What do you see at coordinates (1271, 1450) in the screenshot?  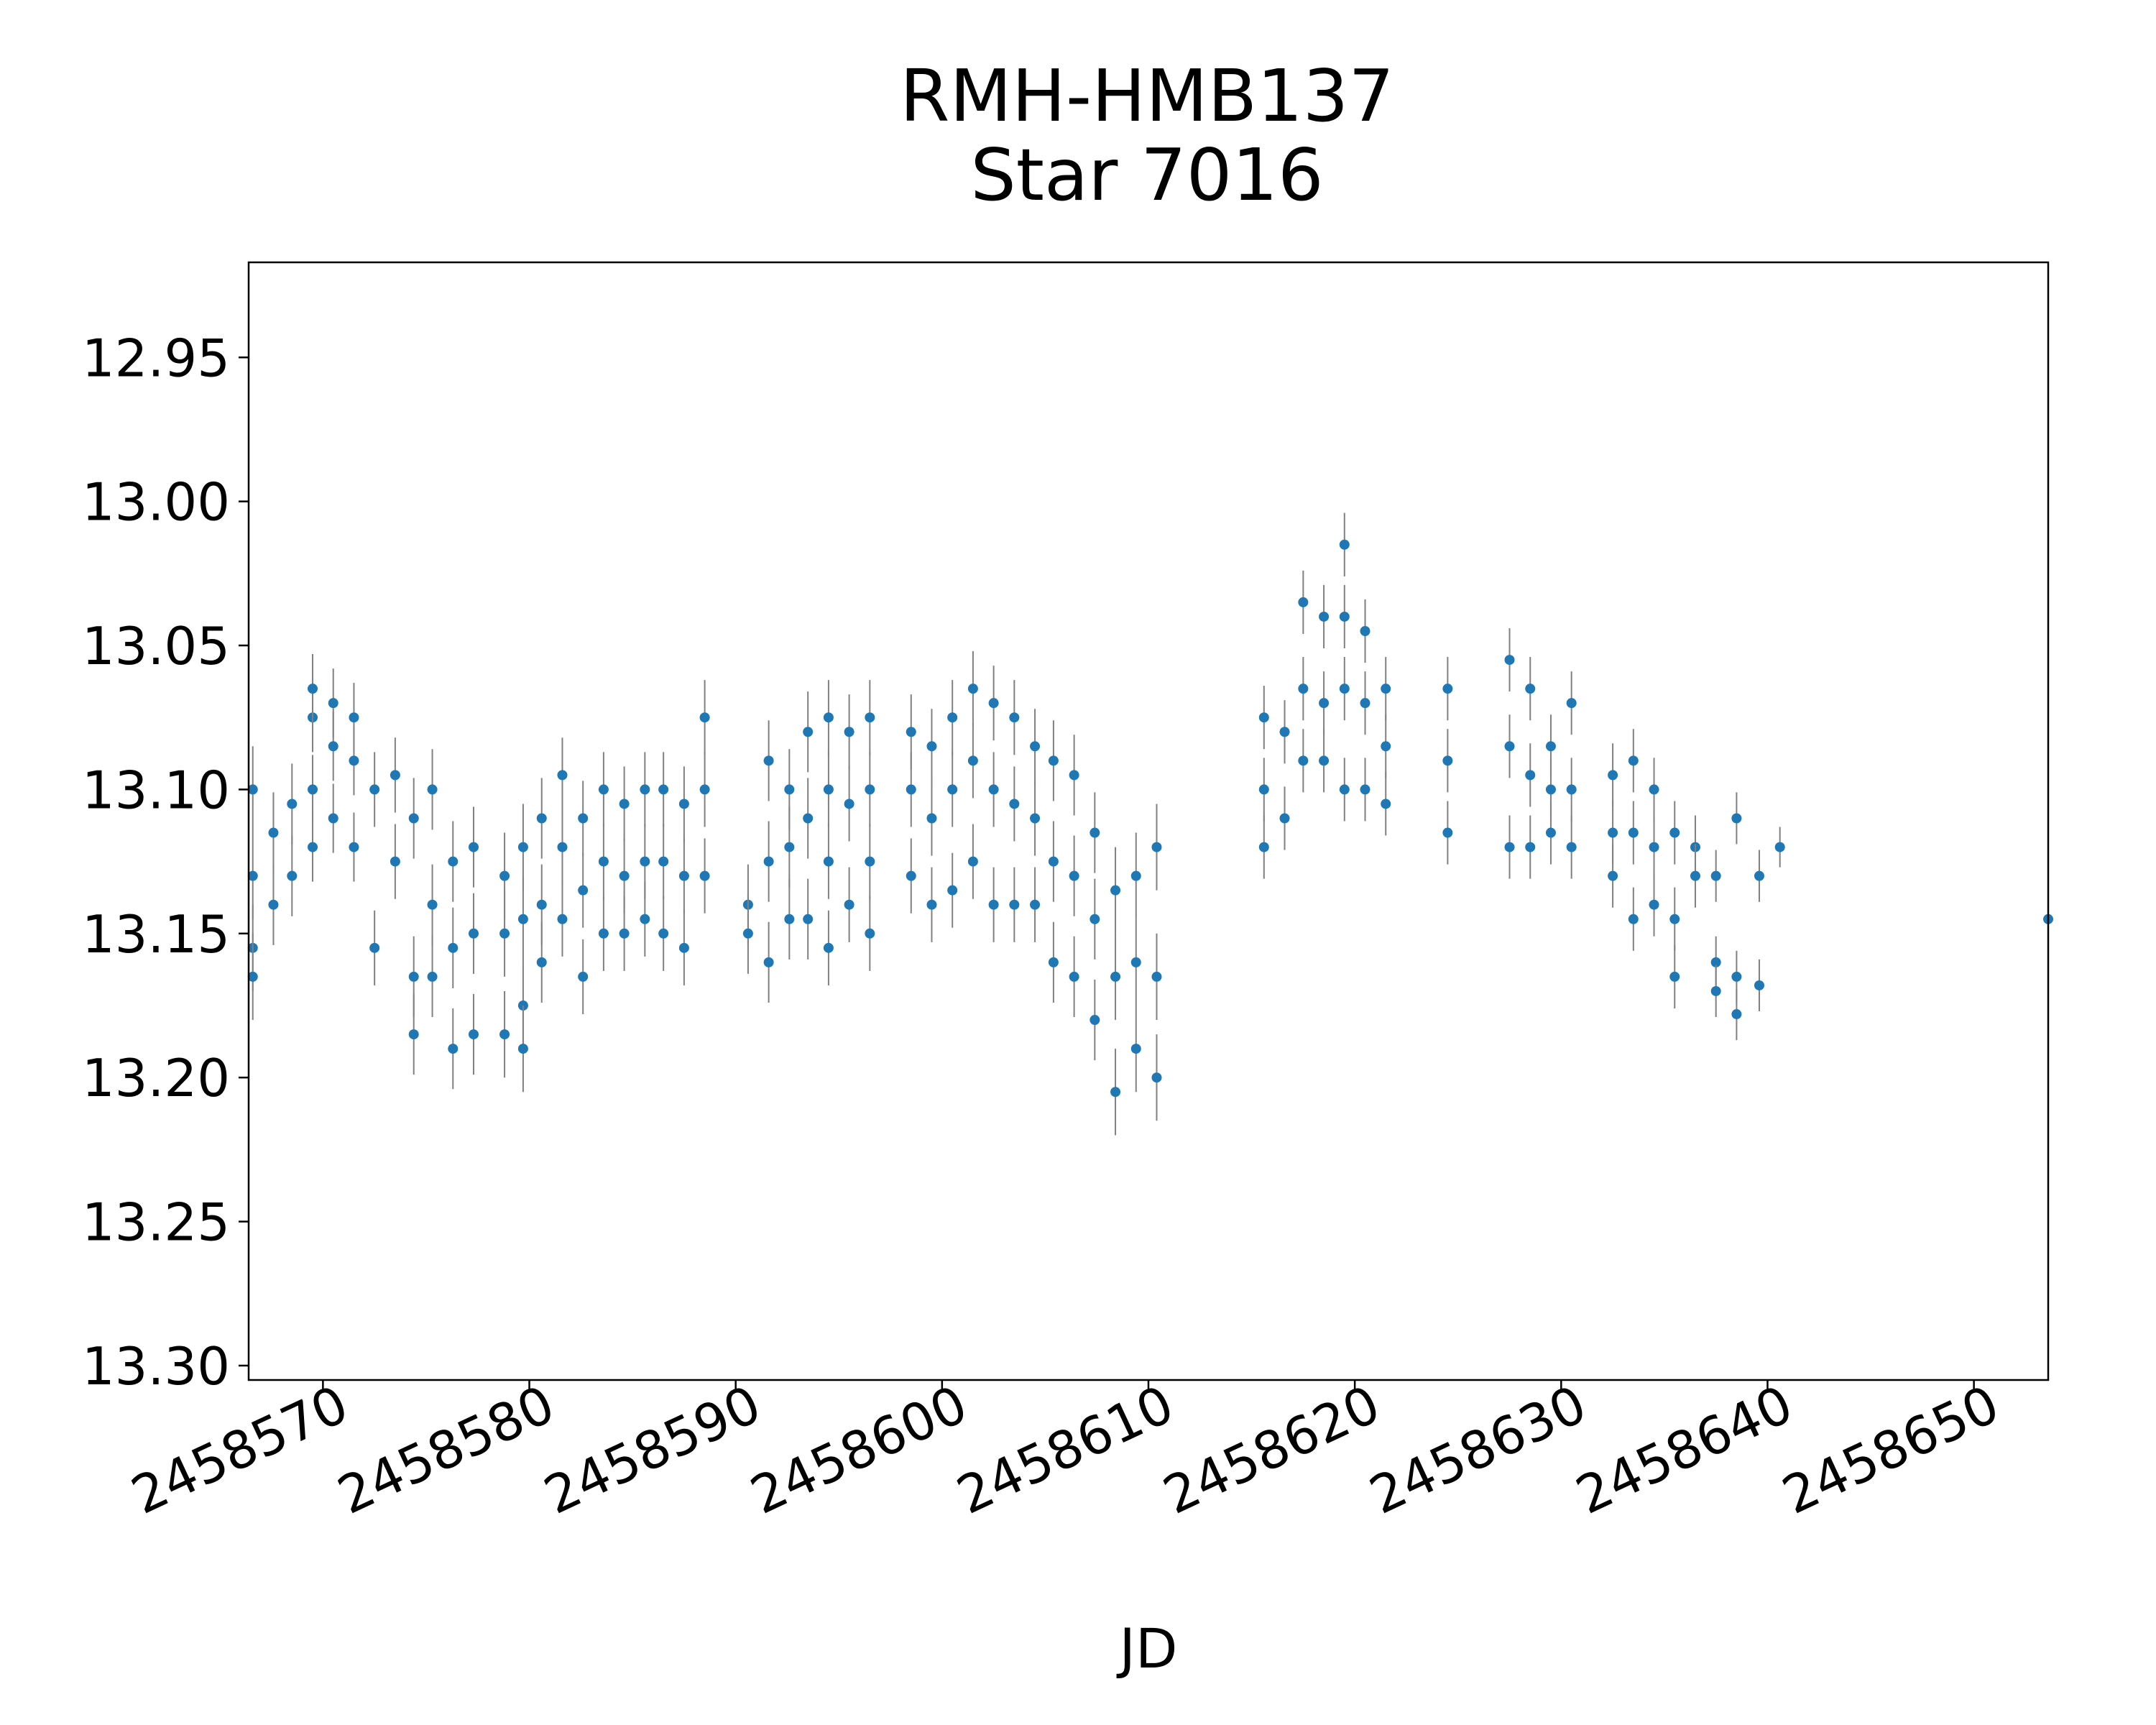 I see `x-tick-label: 2458620` at bounding box center [1271, 1450].